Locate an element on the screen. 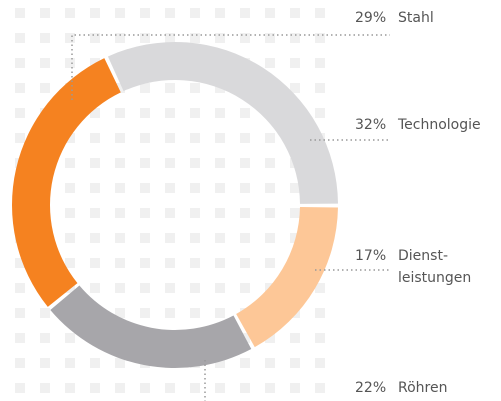  category-label: Technologie is located at coordinates (439, 125).